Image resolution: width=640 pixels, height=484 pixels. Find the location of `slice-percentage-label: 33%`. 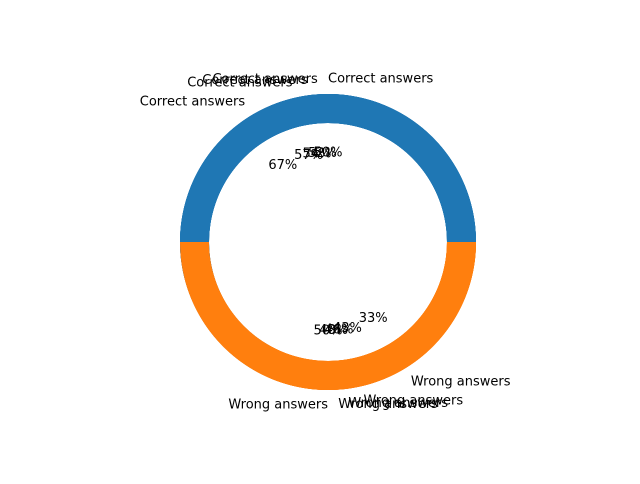

slice-percentage-label: 33% is located at coordinates (373, 318).